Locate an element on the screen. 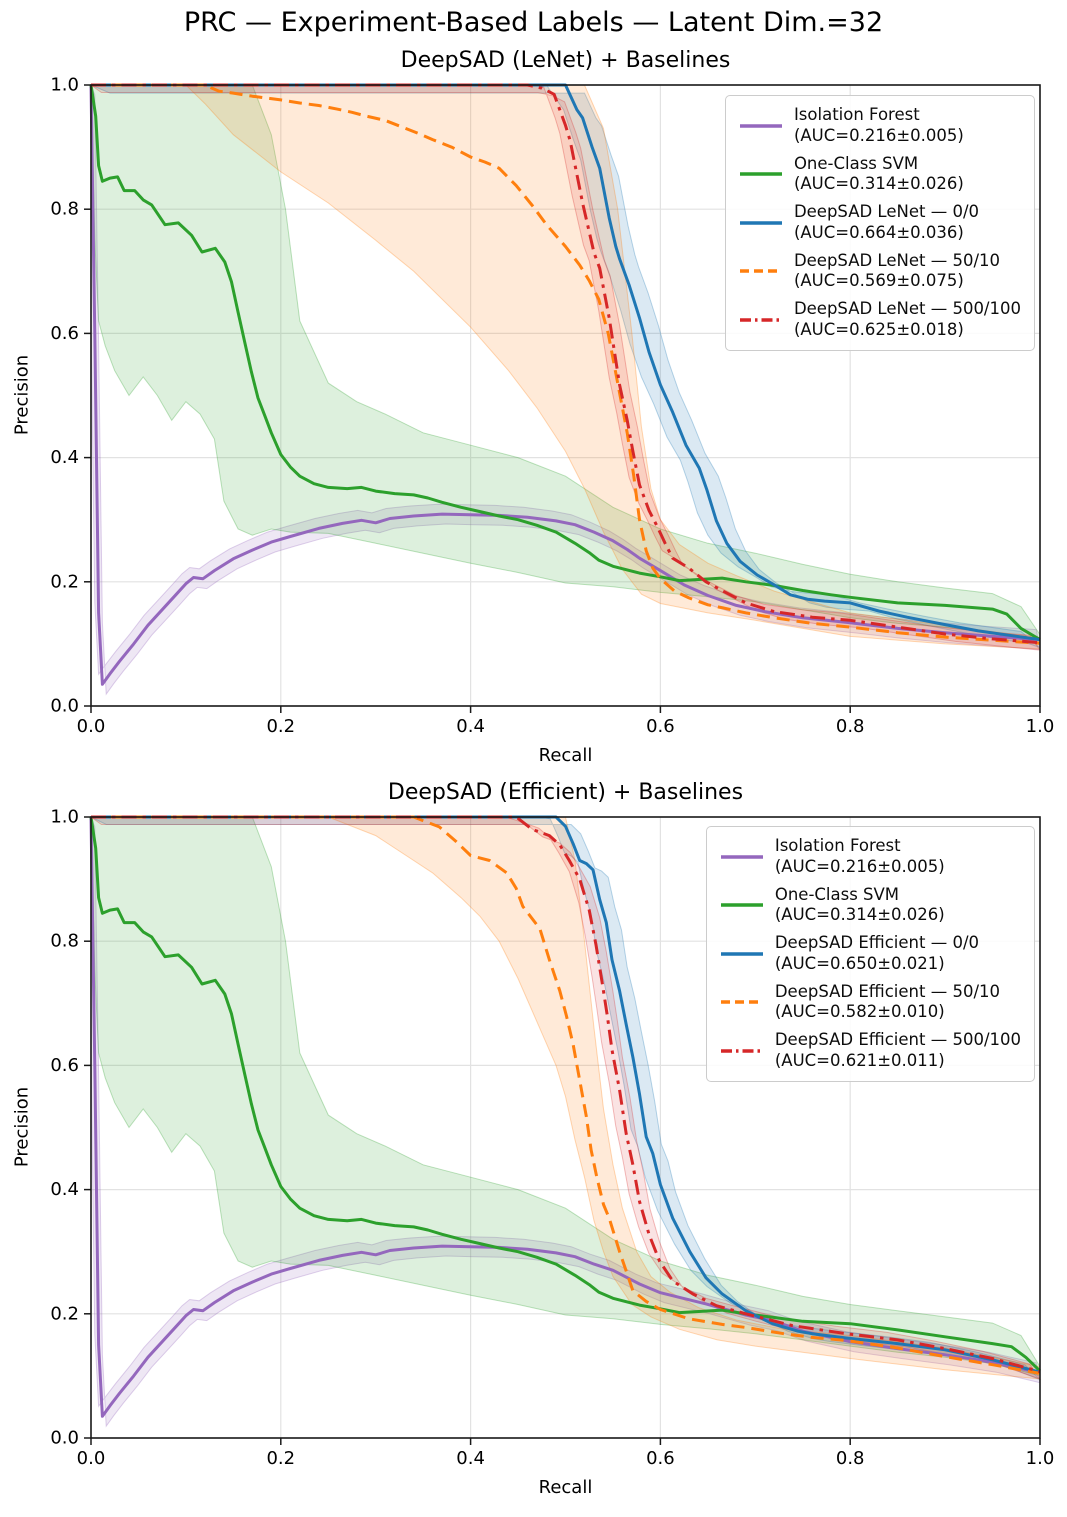 The image size is (1067, 1517). legend-entry-auc: (AUC=0.621±0.011) is located at coordinates (859, 1061).